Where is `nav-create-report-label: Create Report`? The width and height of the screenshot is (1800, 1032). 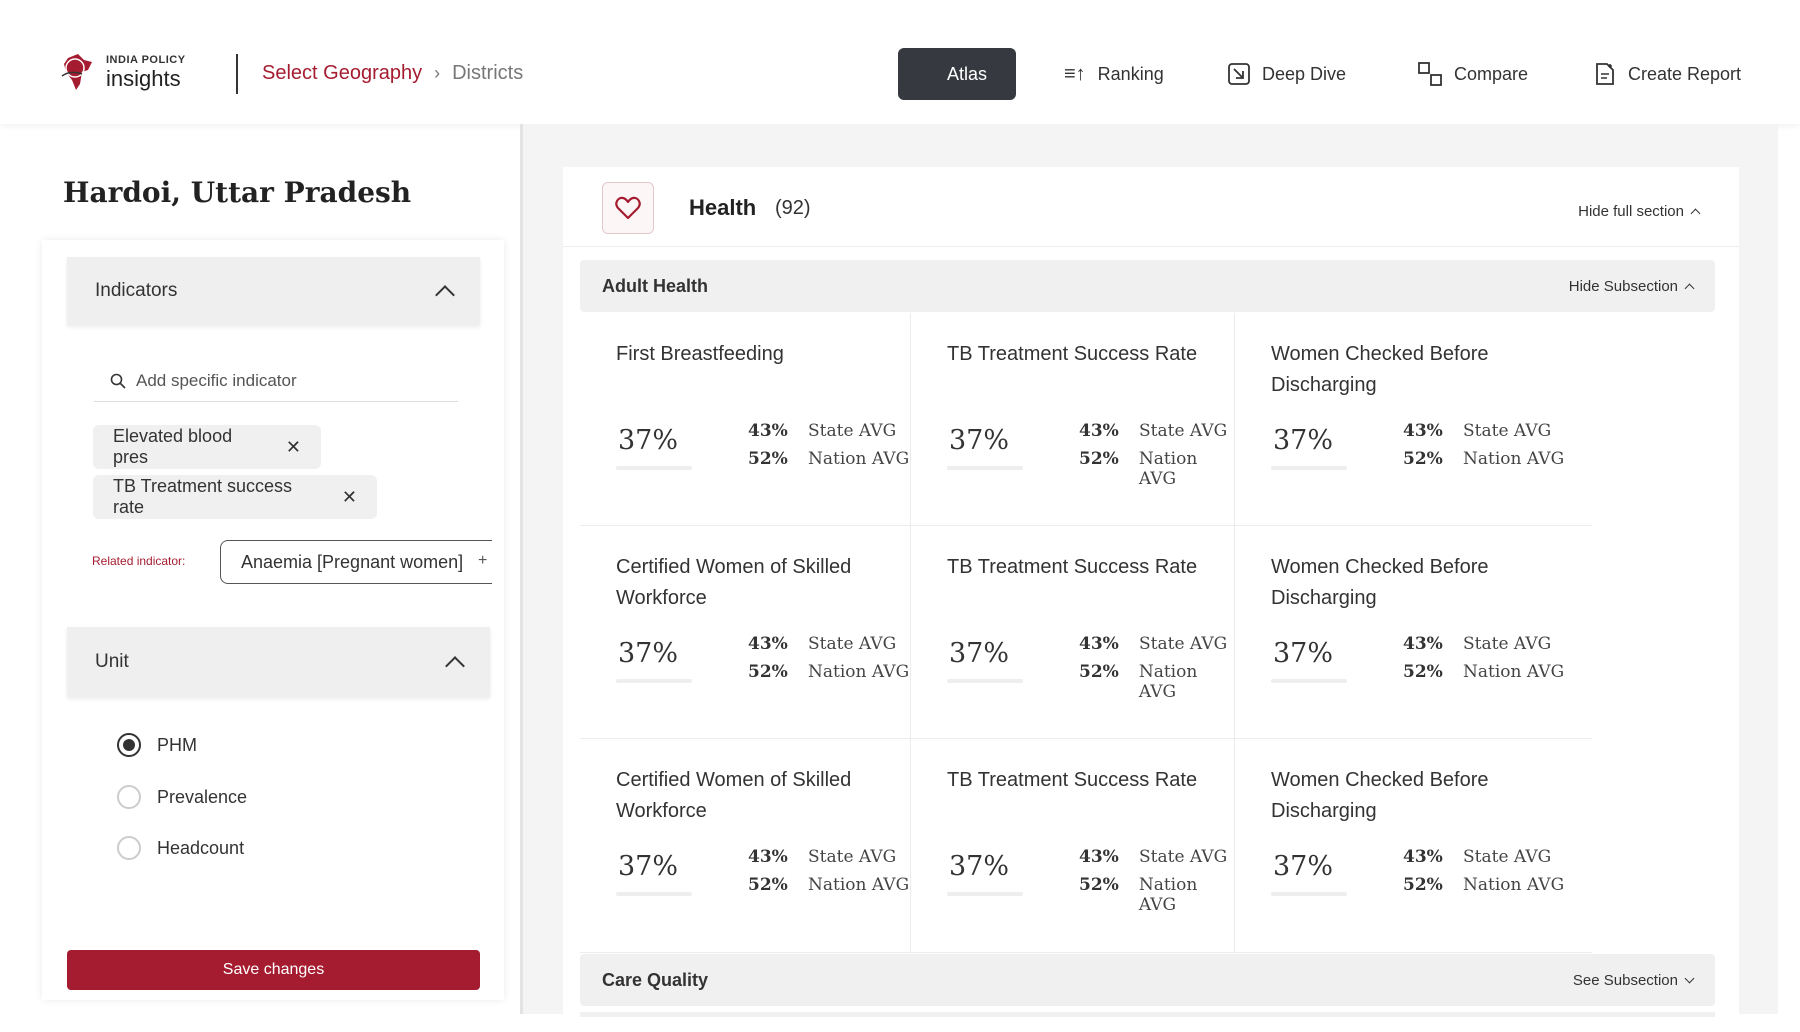 nav-create-report-label: Create Report is located at coordinates (1685, 73).